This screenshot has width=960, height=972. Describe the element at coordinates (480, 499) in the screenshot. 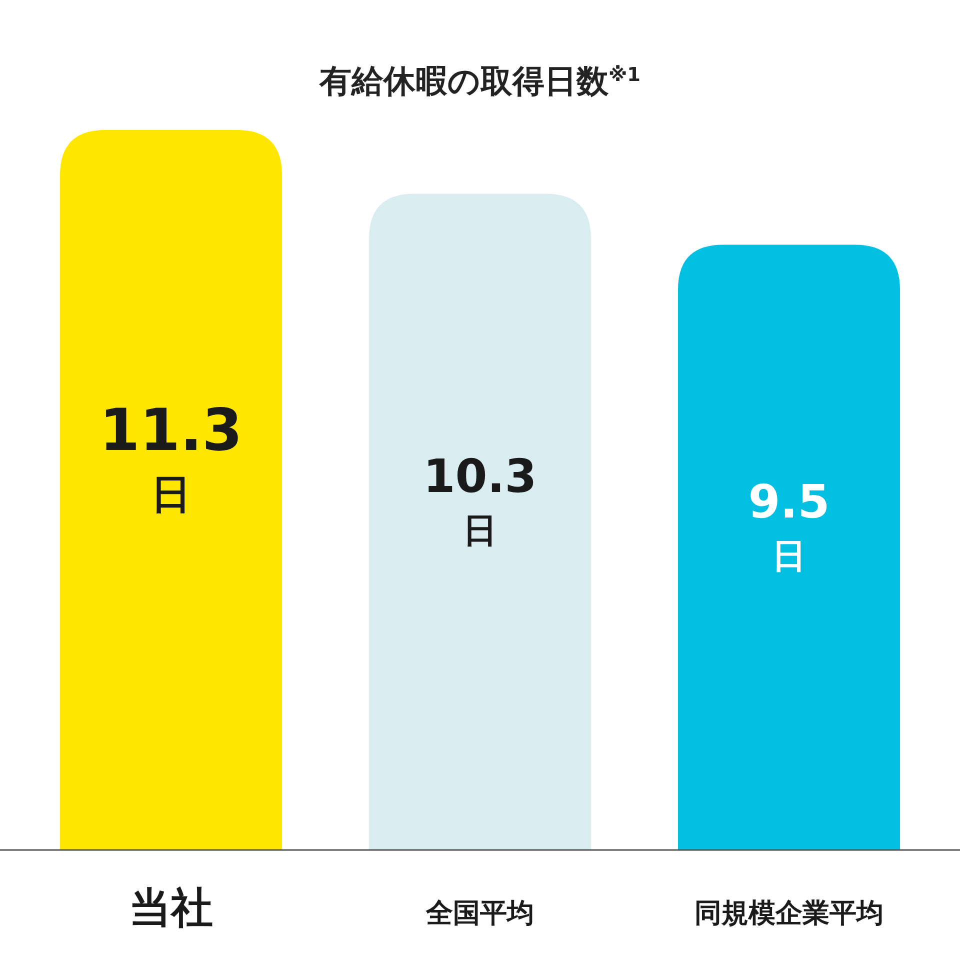

I see `data-label: 10.3 日` at that location.